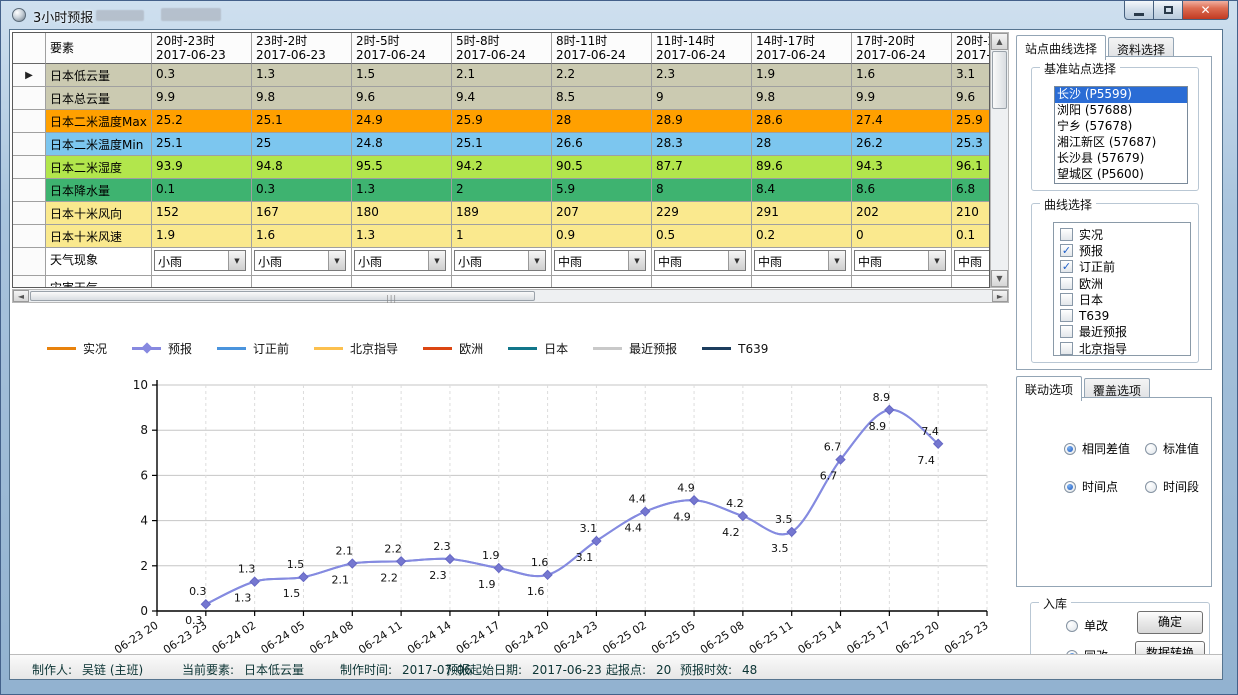  What do you see at coordinates (702, 190) in the screenshot?
I see `value-cell: 8` at bounding box center [702, 190].